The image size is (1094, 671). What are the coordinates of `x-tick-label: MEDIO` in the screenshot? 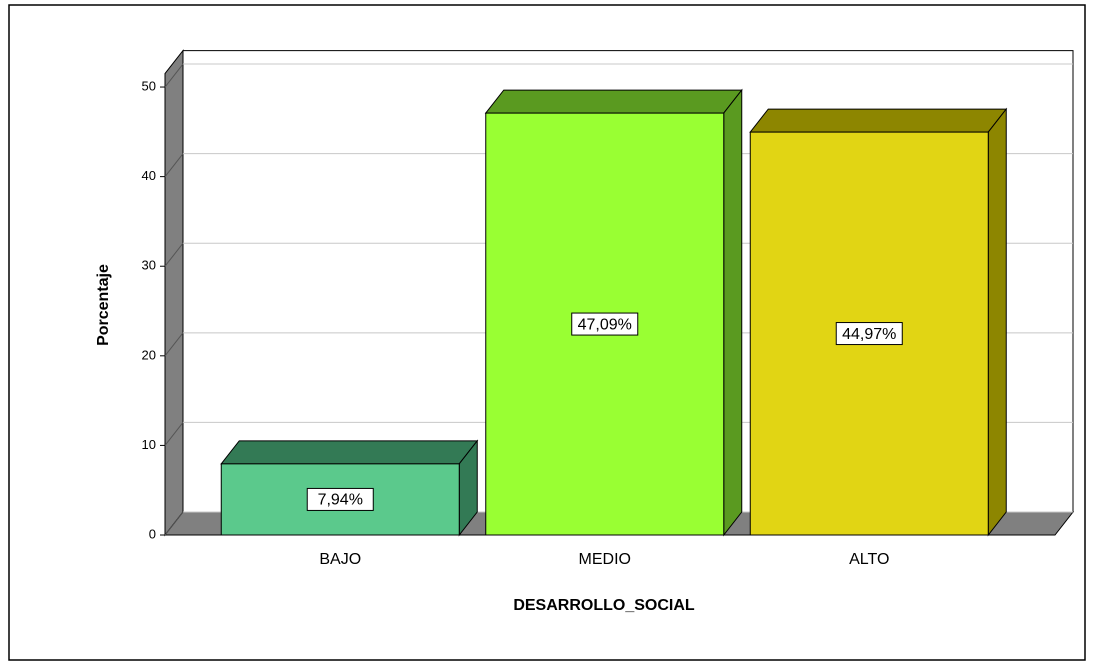 It's located at (605, 559).